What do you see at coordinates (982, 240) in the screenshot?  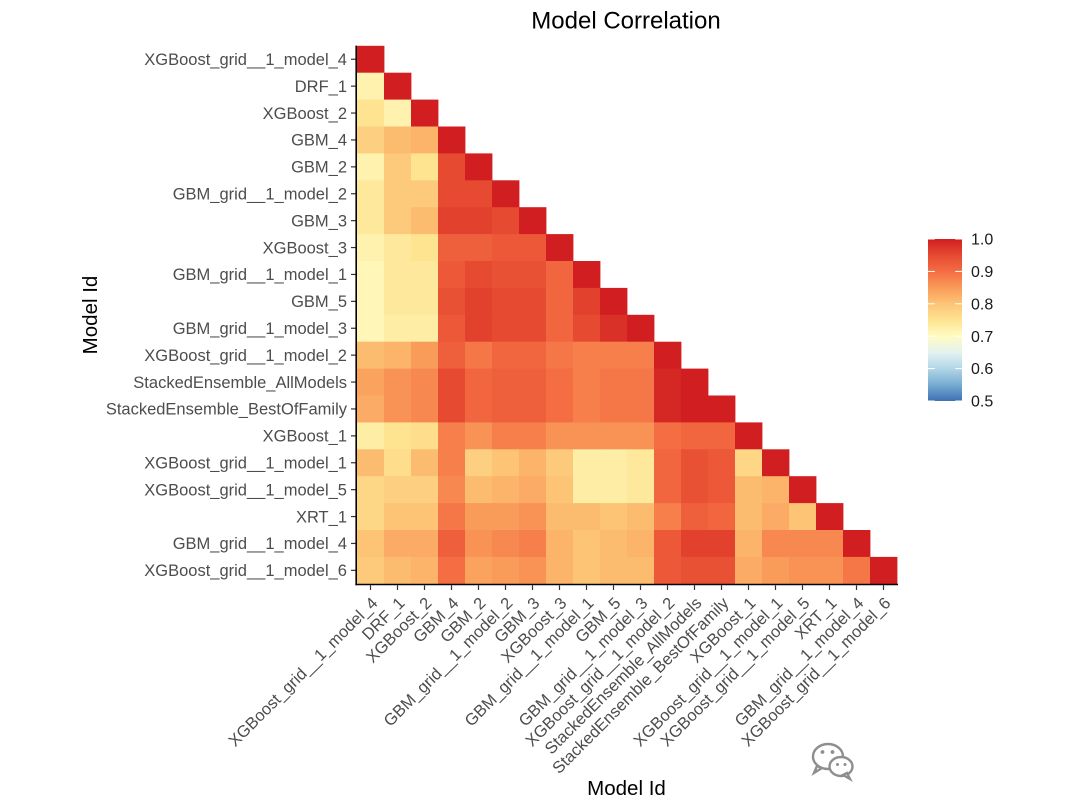 I see `legend-label: 1.0` at bounding box center [982, 240].